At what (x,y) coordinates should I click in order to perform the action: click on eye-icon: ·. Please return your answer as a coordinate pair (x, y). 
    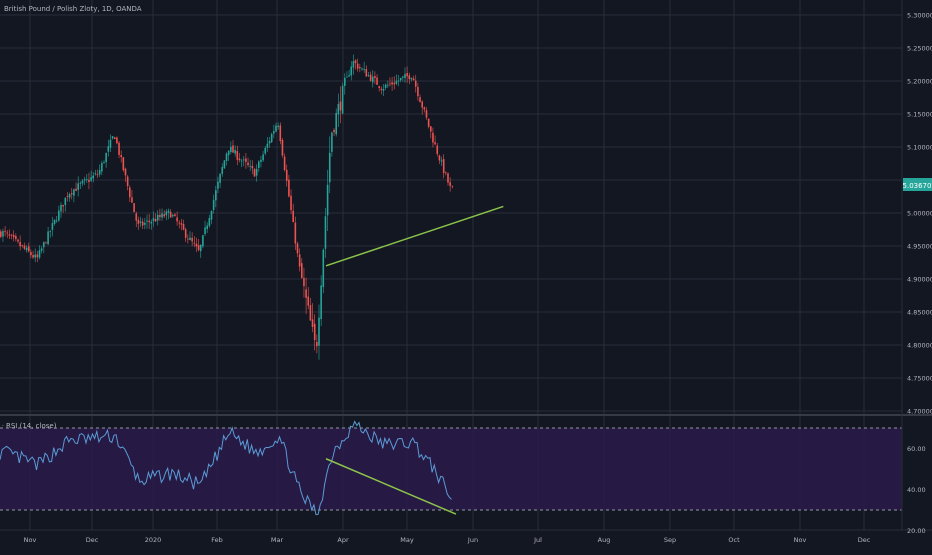
    Looking at the image, I should click on (3, 426).